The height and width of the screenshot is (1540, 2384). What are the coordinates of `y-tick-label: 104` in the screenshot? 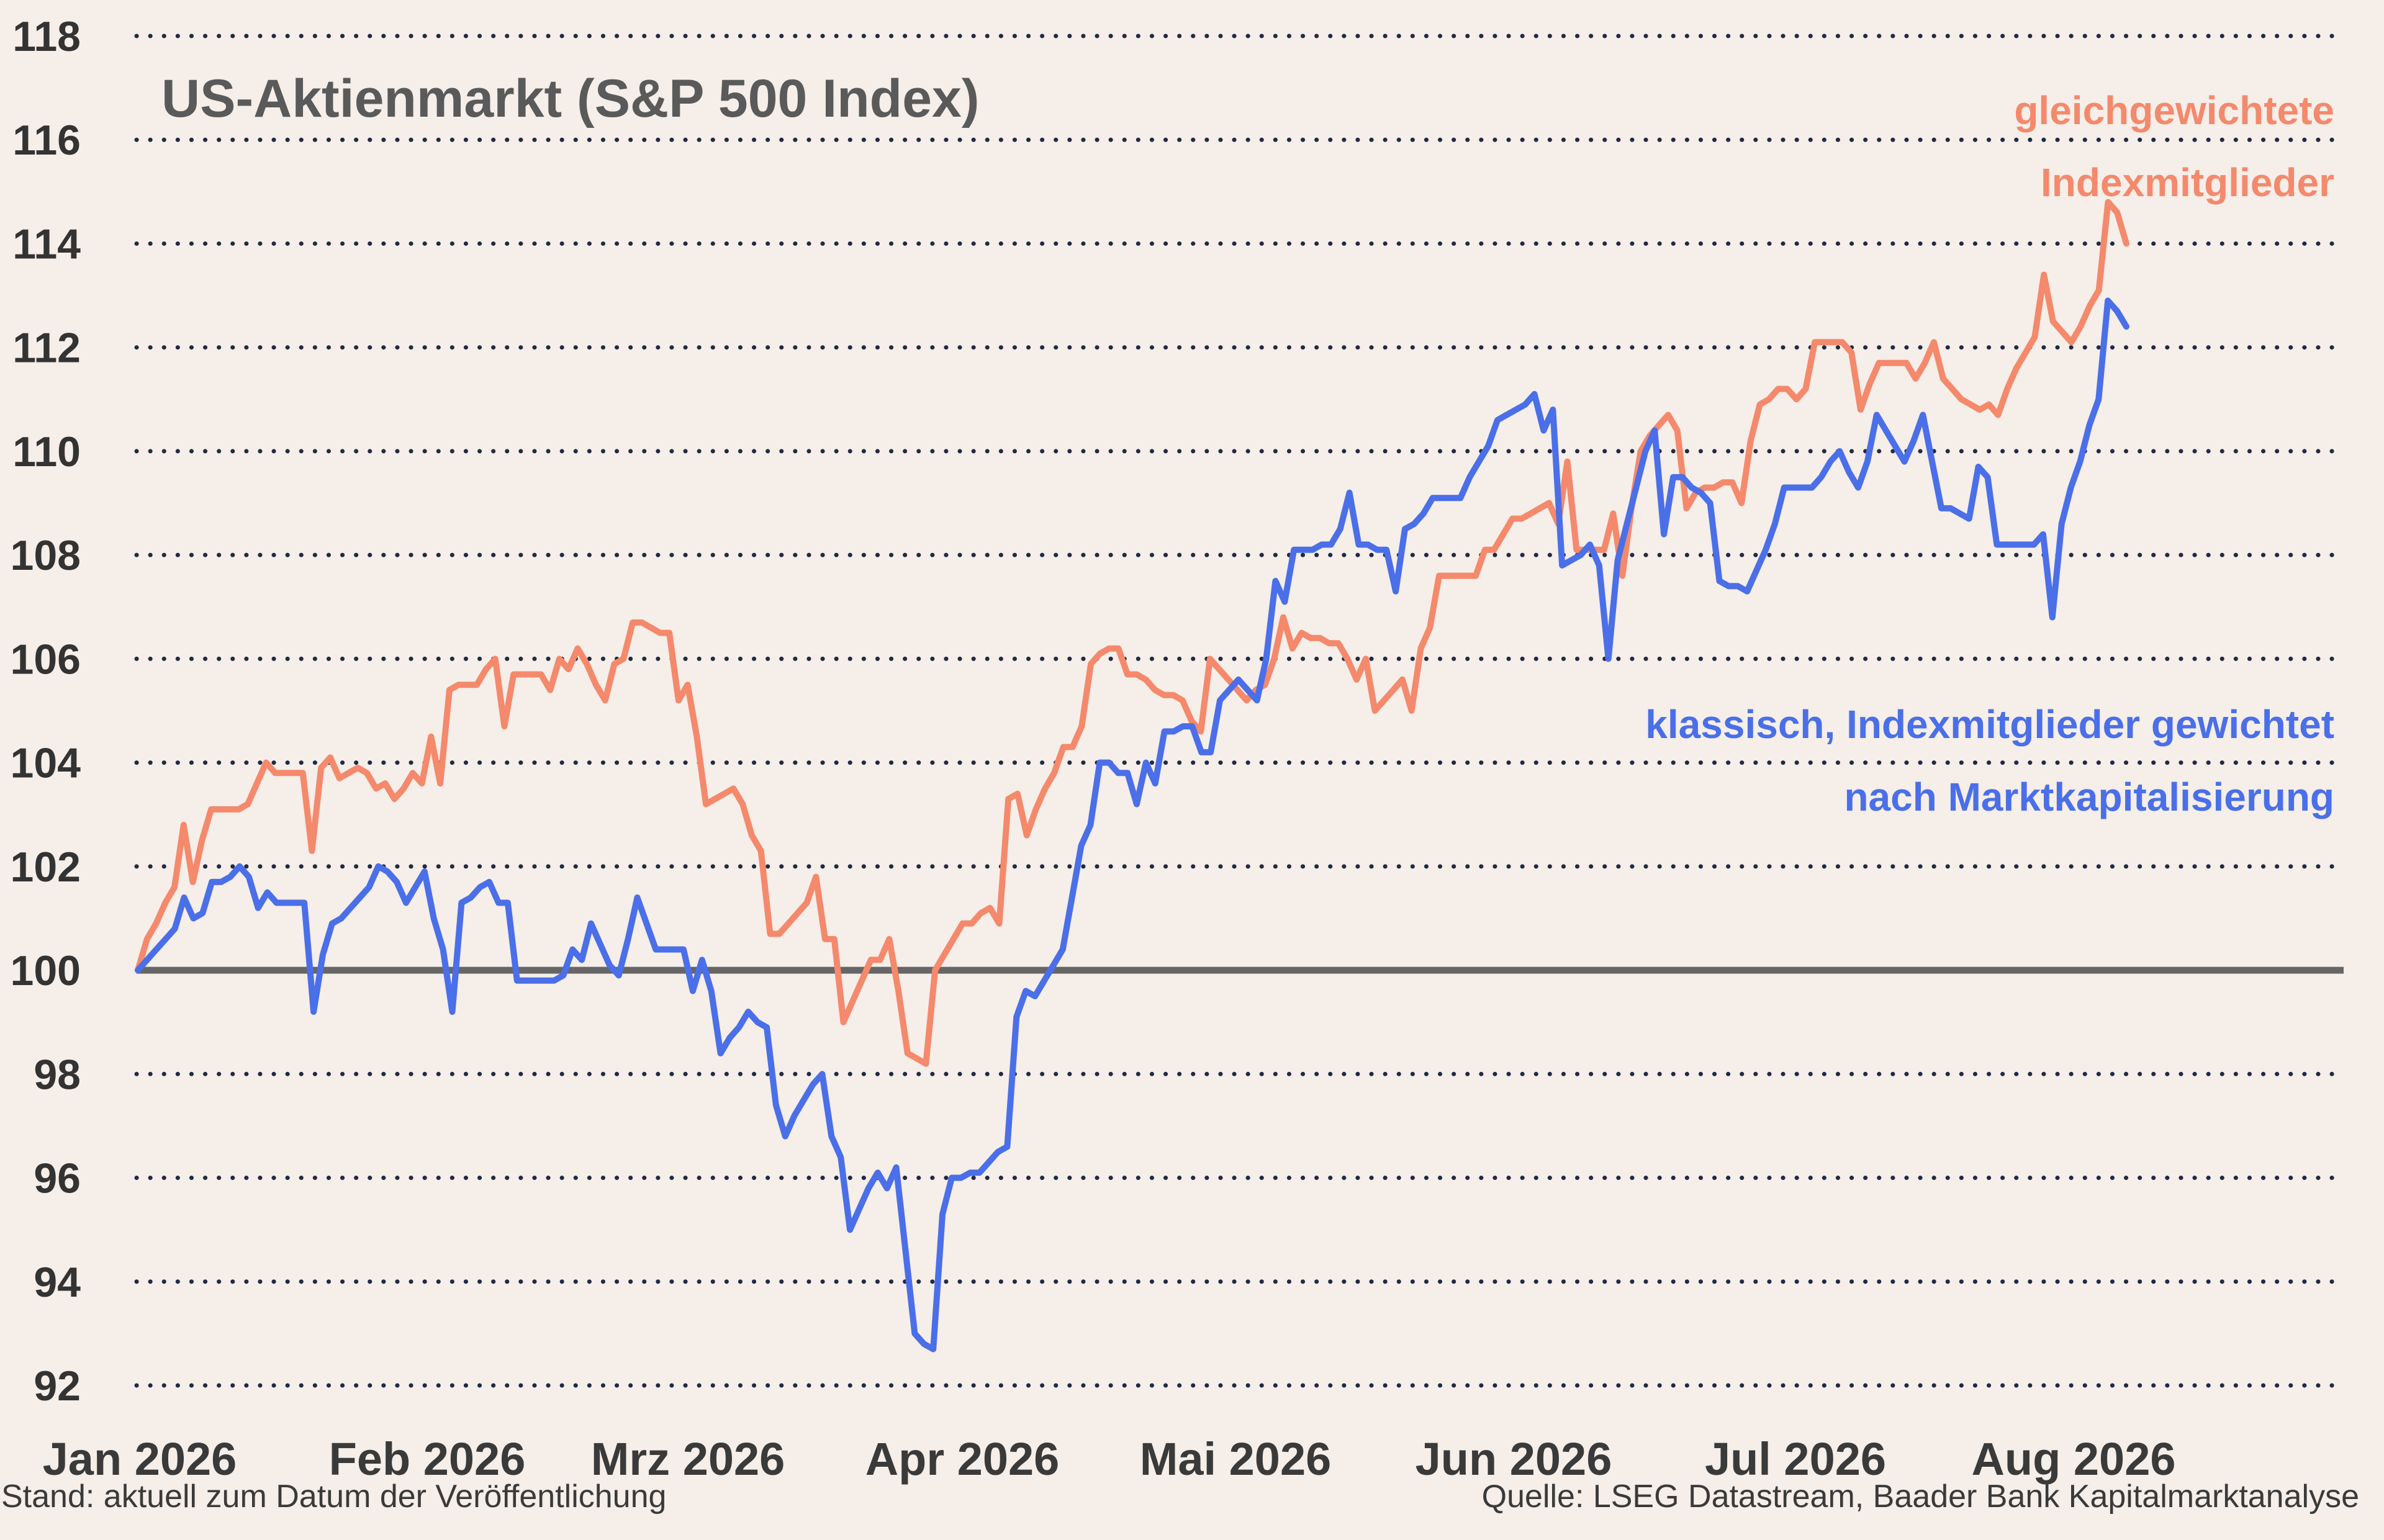 It's located at (46, 763).